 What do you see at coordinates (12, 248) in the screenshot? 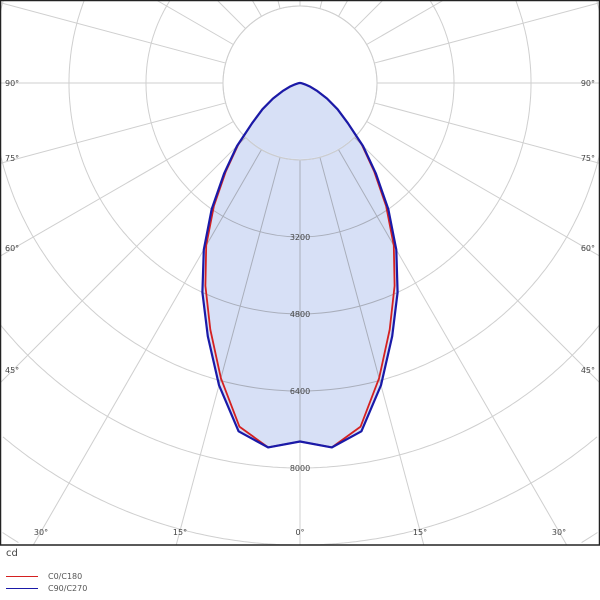
I see `angle-label-left: 60°` at bounding box center [12, 248].